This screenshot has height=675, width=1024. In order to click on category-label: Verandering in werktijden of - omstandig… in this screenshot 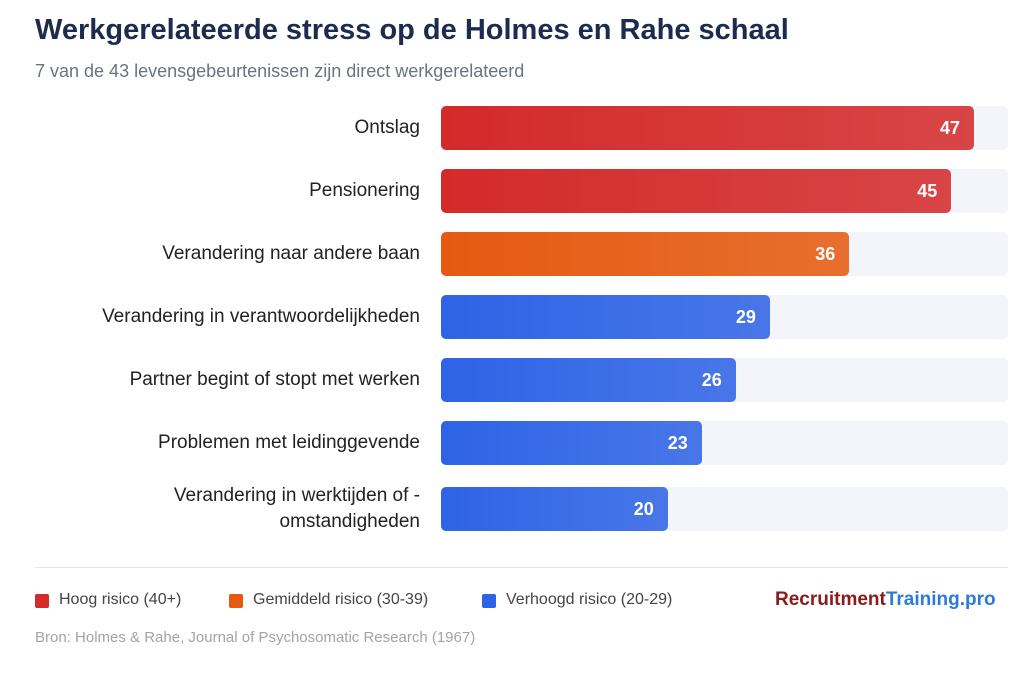, I will do `click(296, 508)`.